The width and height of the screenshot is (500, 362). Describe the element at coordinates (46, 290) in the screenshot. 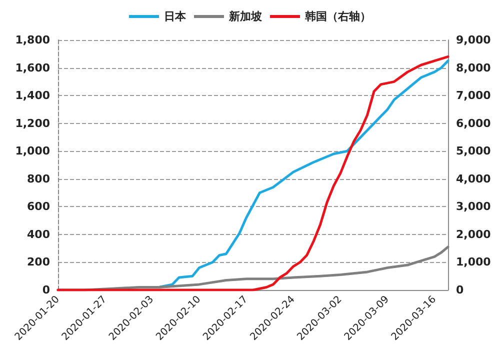

I see `y-tick-label: 0` at that location.